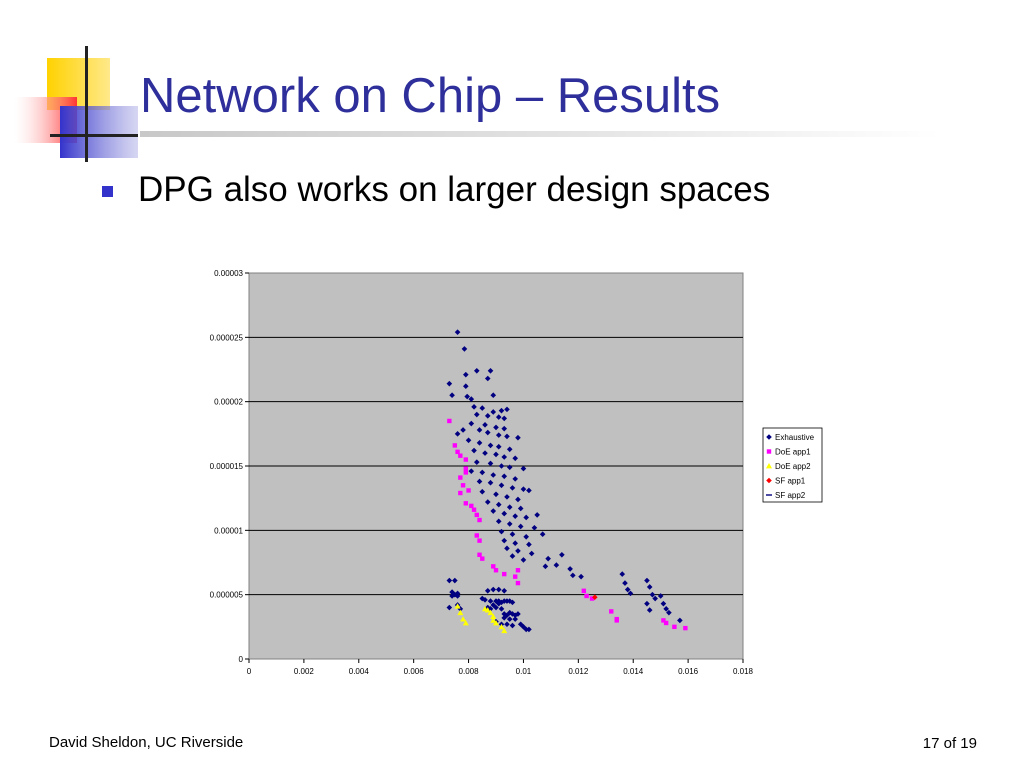 This screenshot has width=1024, height=768. What do you see at coordinates (595, 597) in the screenshot?
I see `series-sf-app1` at bounding box center [595, 597].